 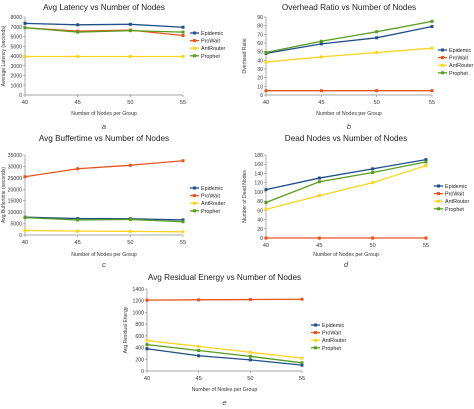 What do you see at coordinates (4, 195) in the screenshot?
I see `y-axis-label: Avg Buffertime (seconds)` at bounding box center [4, 195].